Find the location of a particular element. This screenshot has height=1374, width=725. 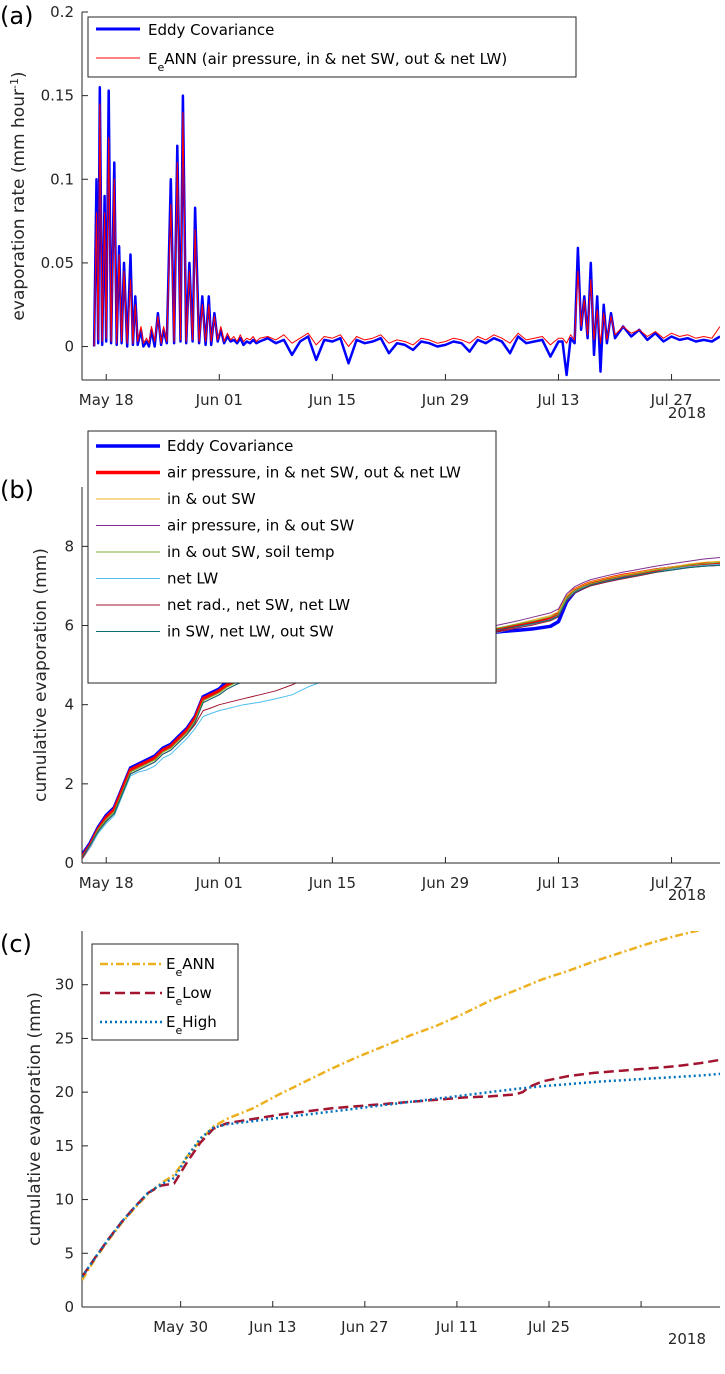

panel-letter-c: (c) is located at coordinates (16, 944).